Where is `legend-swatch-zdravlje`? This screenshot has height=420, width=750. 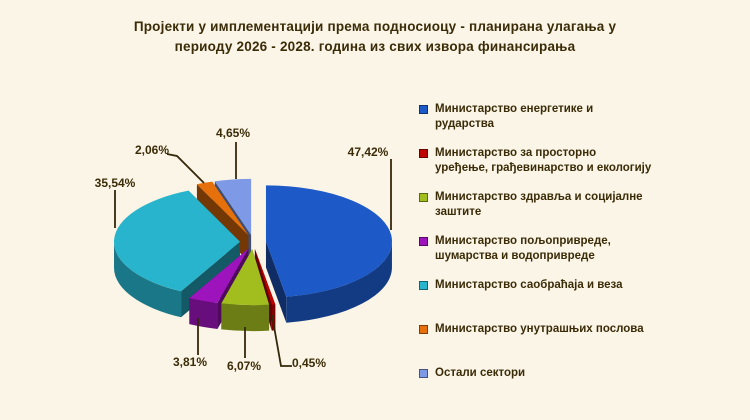
legend-swatch-zdravlje is located at coordinates (423, 197).